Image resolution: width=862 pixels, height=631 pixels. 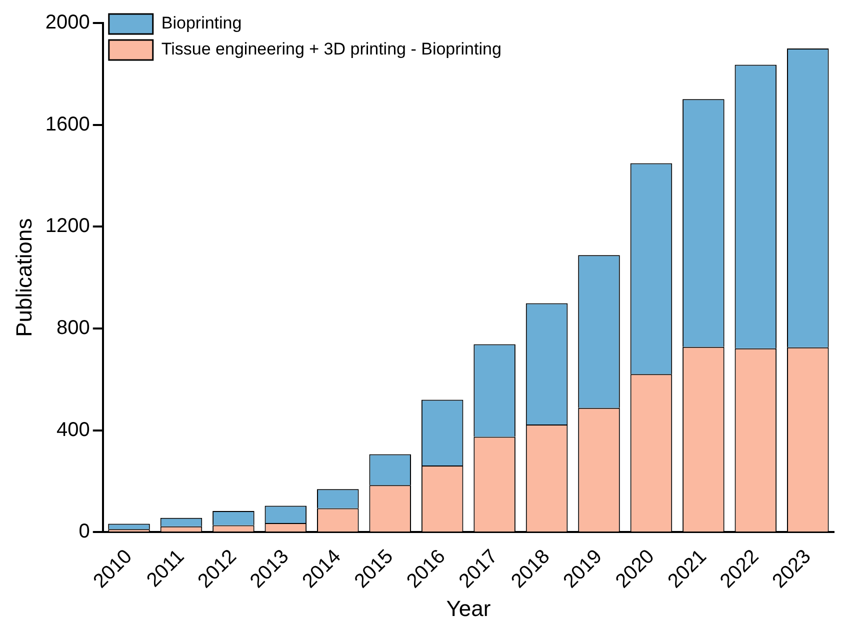 What do you see at coordinates (84, 531) in the screenshot?
I see `y-tick-label: 0` at bounding box center [84, 531].